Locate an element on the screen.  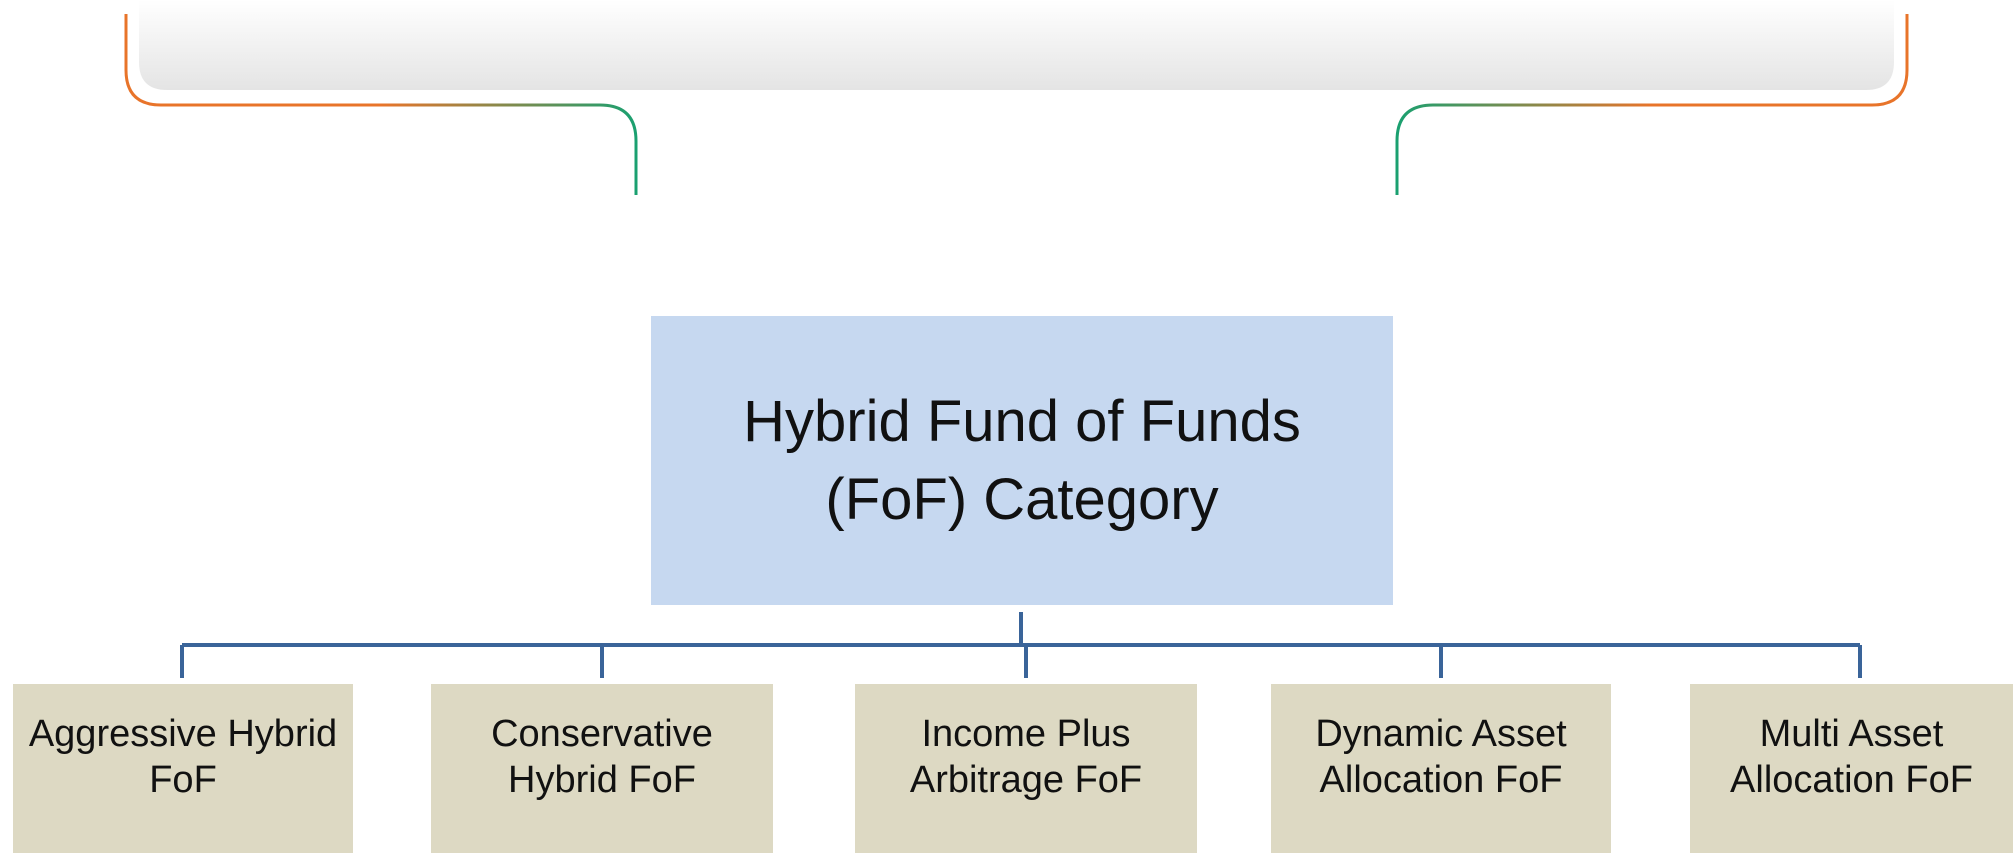
bracket-right is located at coordinates (1652, 104).